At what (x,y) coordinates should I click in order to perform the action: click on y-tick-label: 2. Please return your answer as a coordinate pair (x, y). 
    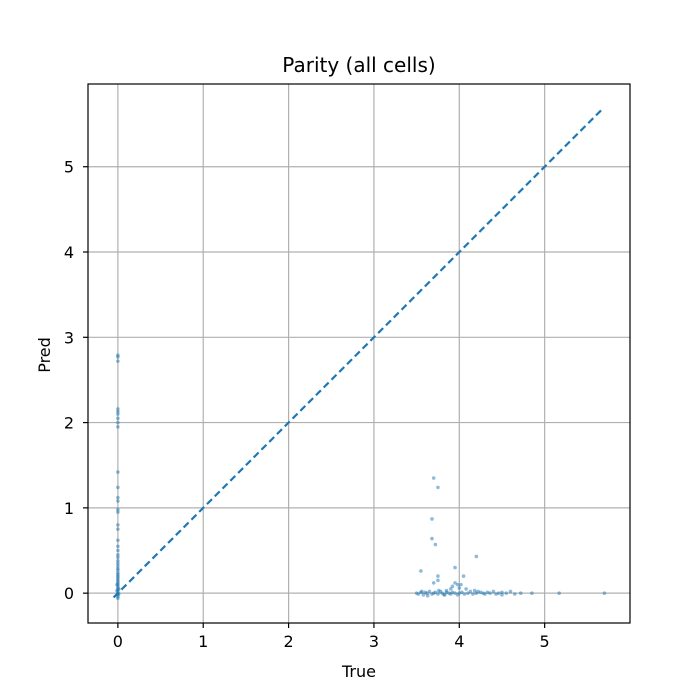
    Looking at the image, I should click on (69, 423).